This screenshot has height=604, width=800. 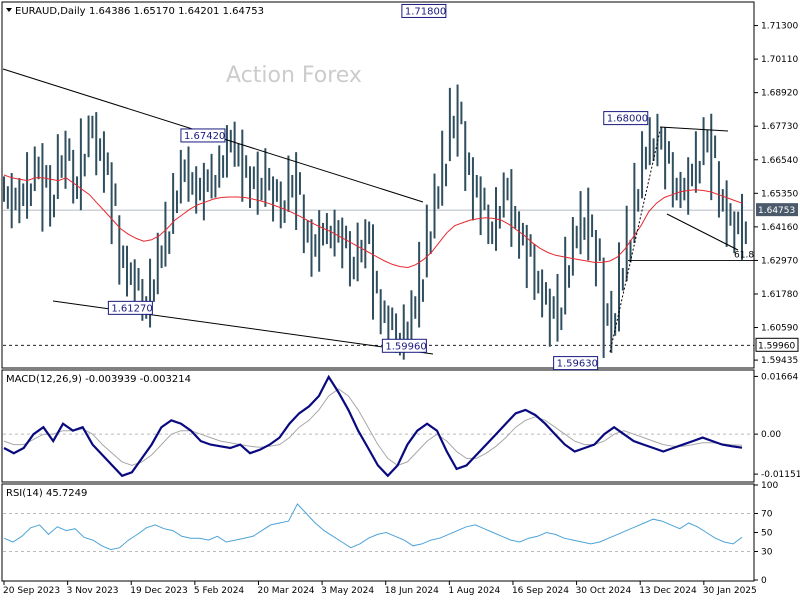 What do you see at coordinates (779, 228) in the screenshot?
I see `price-axis-tick-label: 1.64160` at bounding box center [779, 228].